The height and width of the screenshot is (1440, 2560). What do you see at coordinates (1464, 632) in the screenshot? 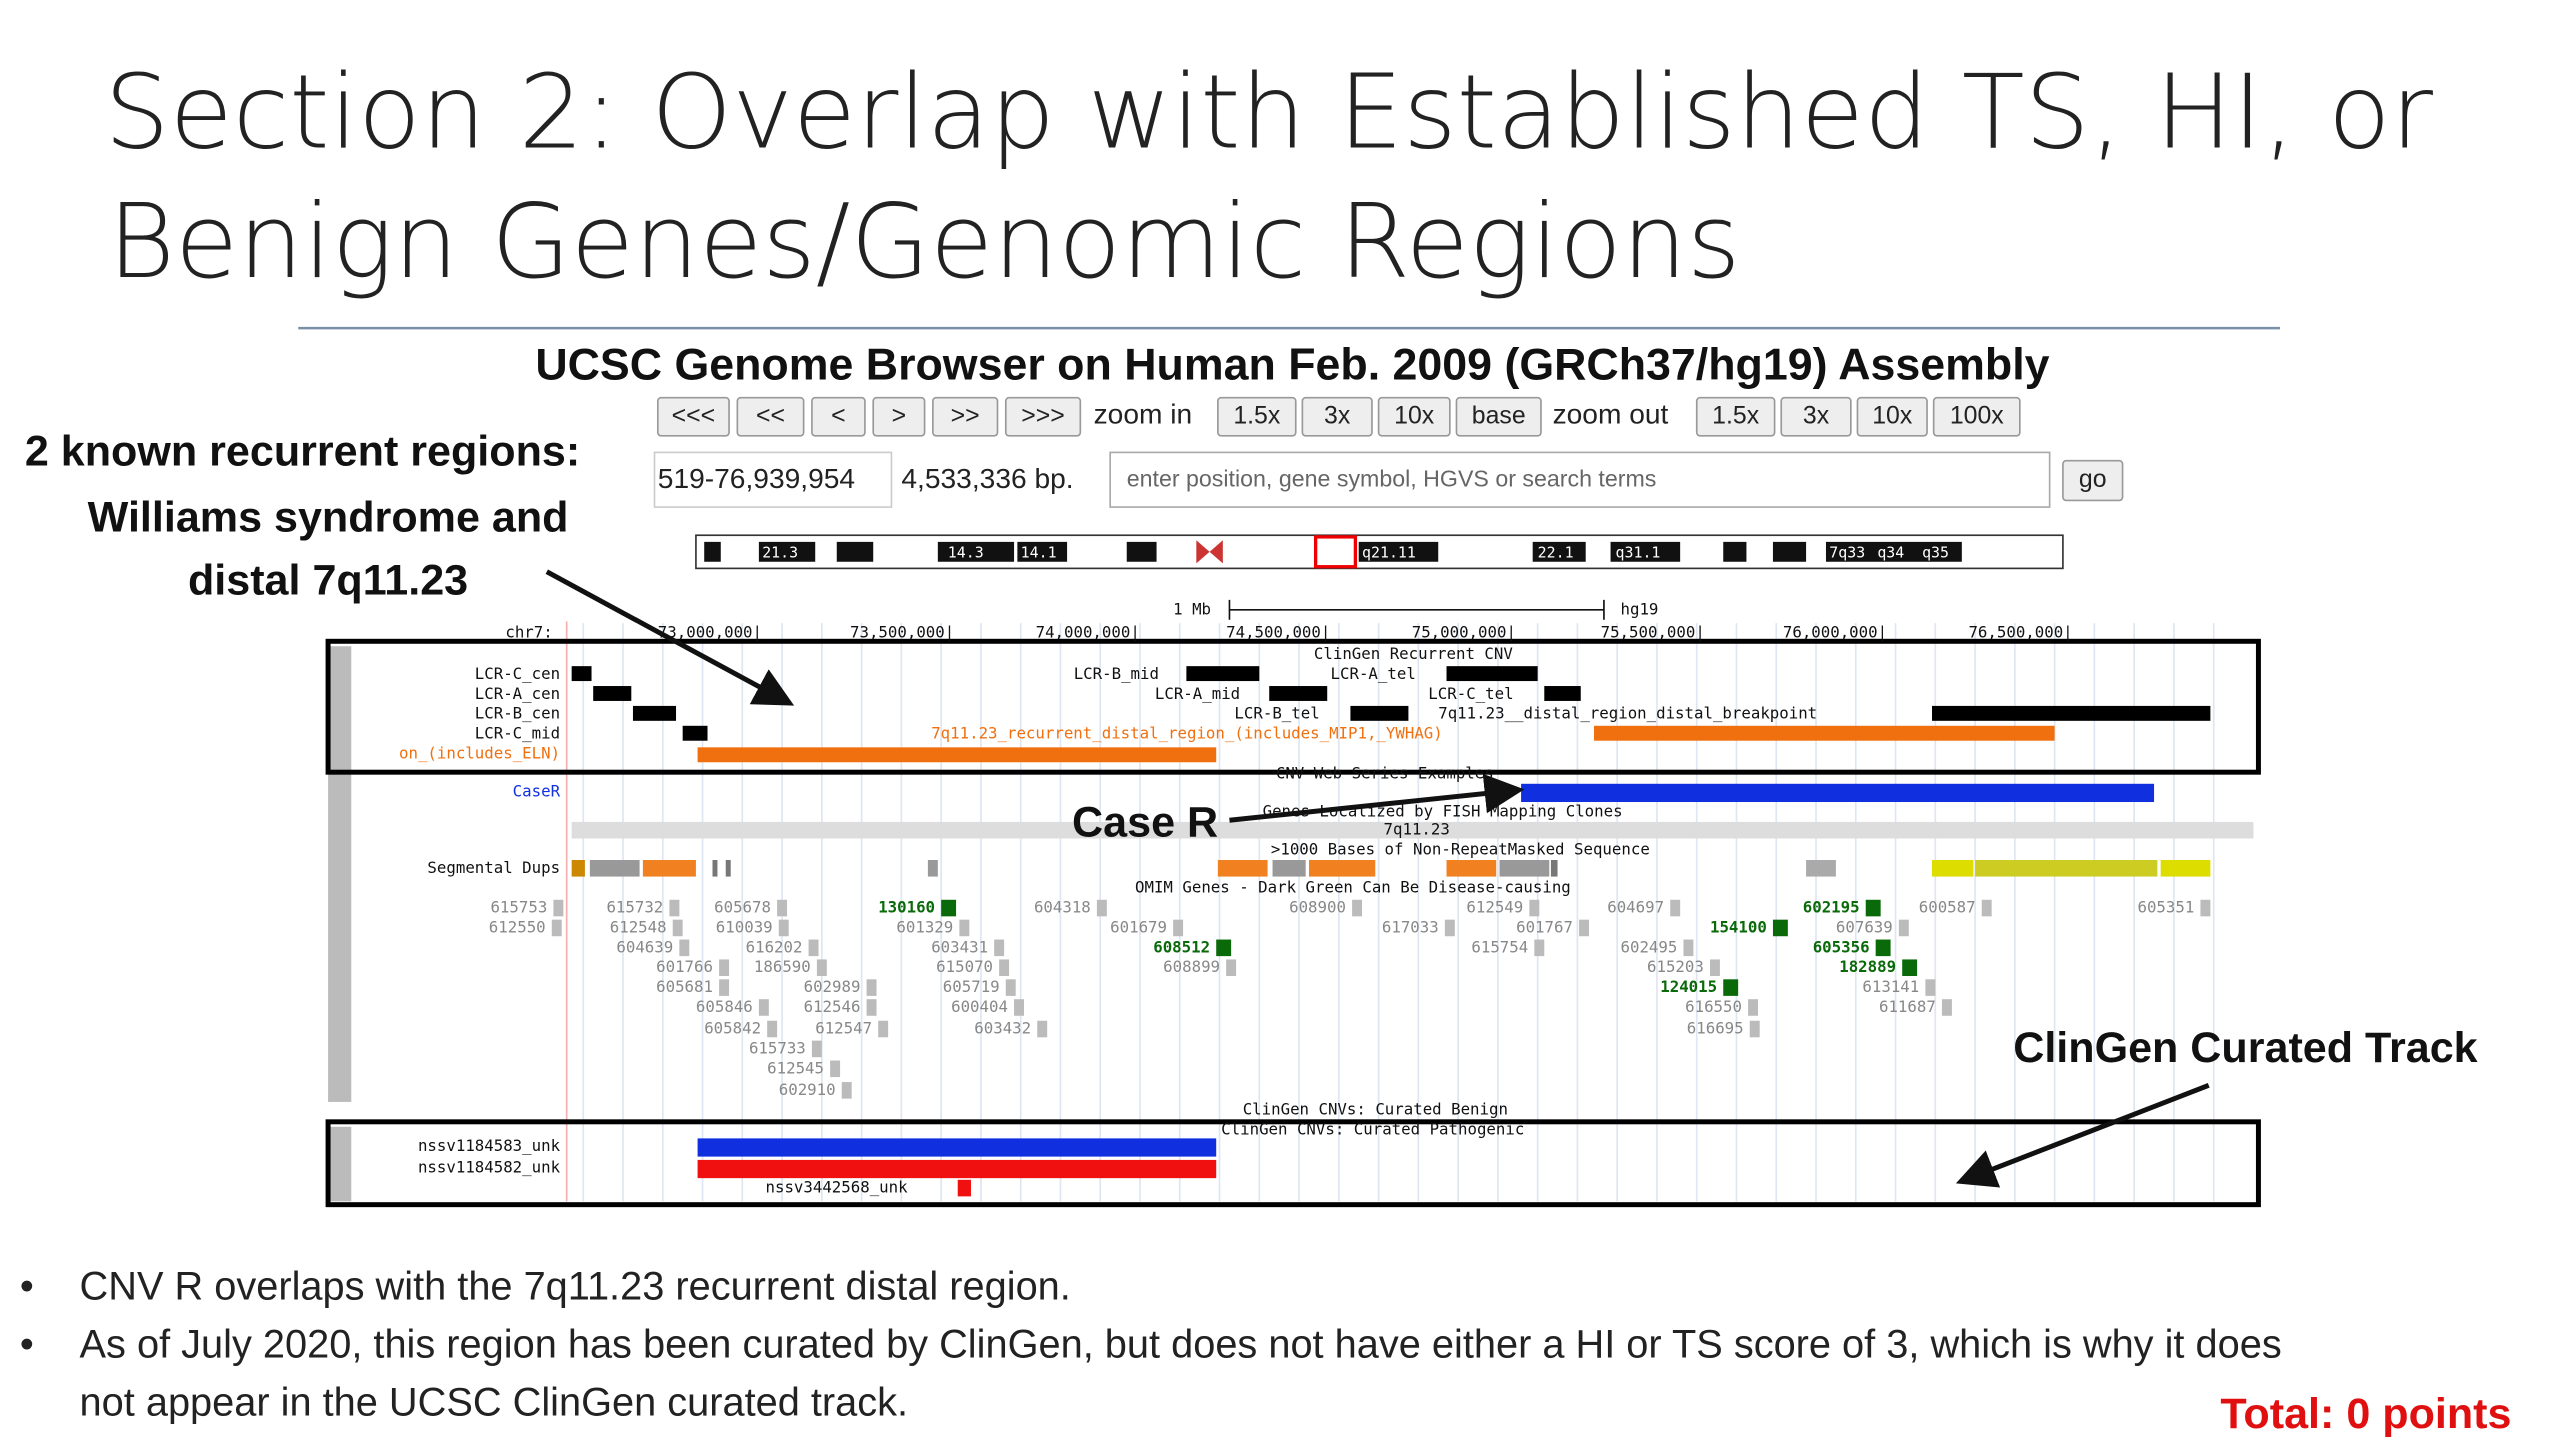
I see `ruler-label: 75,000,000|` at bounding box center [1464, 632].